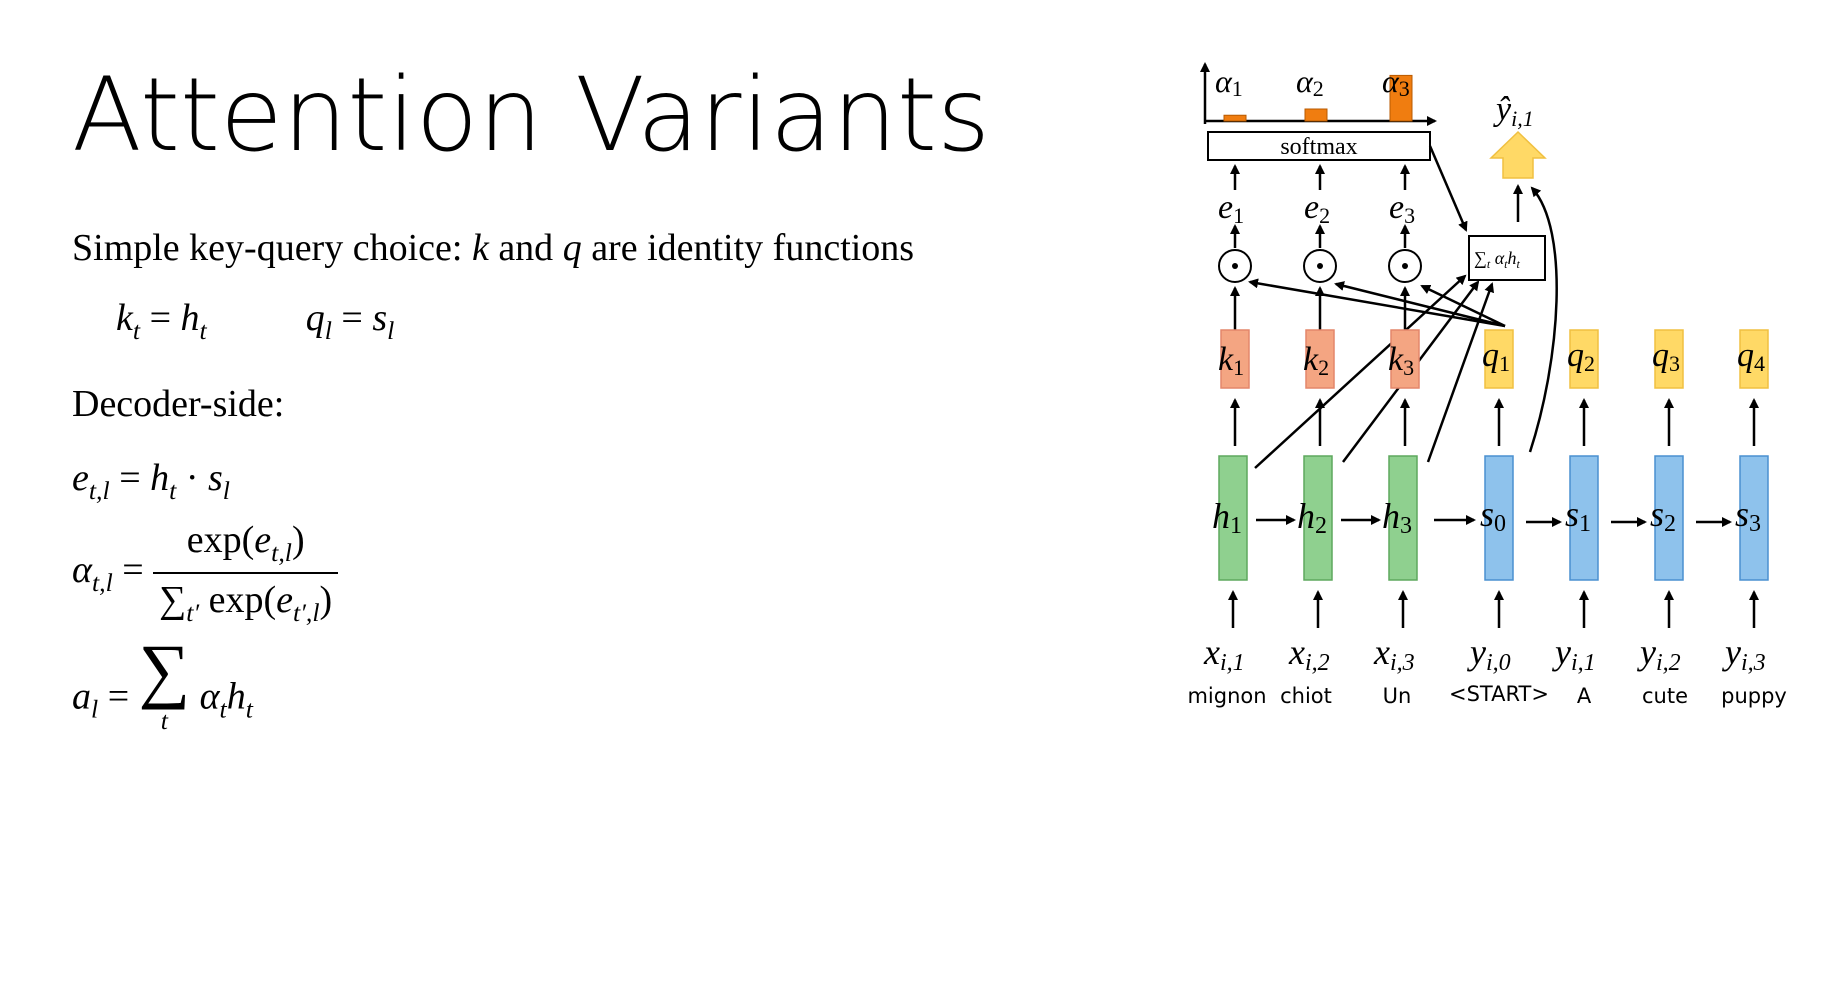  Describe the element at coordinates (151, 481) in the screenshot. I see `score-equation: et,l = ht · sl` at that location.